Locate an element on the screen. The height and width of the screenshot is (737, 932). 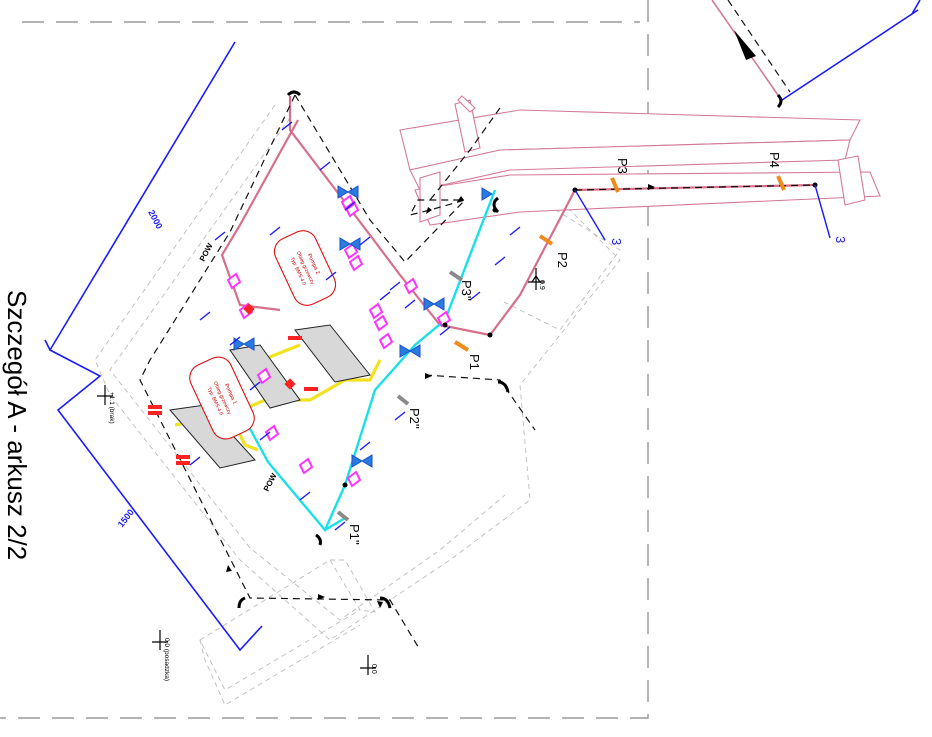
dimension-top: 2000 is located at coordinates (155, 219).